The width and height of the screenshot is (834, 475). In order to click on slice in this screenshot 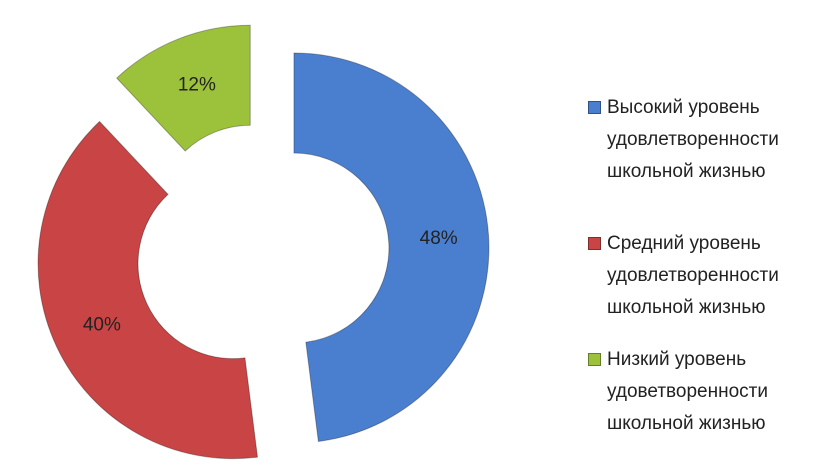, I will do `click(183, 88)`.